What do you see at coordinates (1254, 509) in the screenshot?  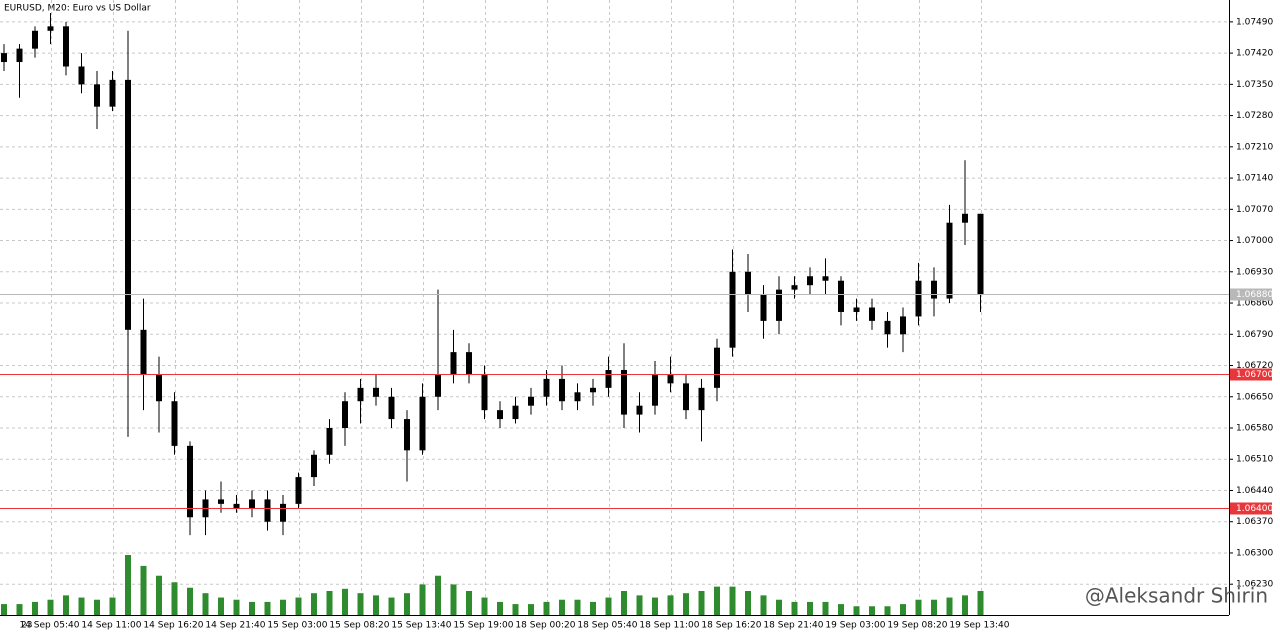 I see `price-level-label: 1.06400` at bounding box center [1254, 509].